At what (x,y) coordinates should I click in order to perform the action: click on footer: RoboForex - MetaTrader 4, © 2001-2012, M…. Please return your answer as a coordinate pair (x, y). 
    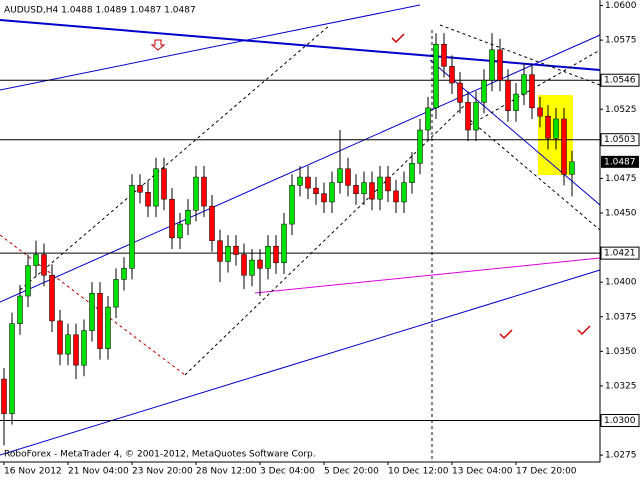
    Looking at the image, I should click on (160, 455).